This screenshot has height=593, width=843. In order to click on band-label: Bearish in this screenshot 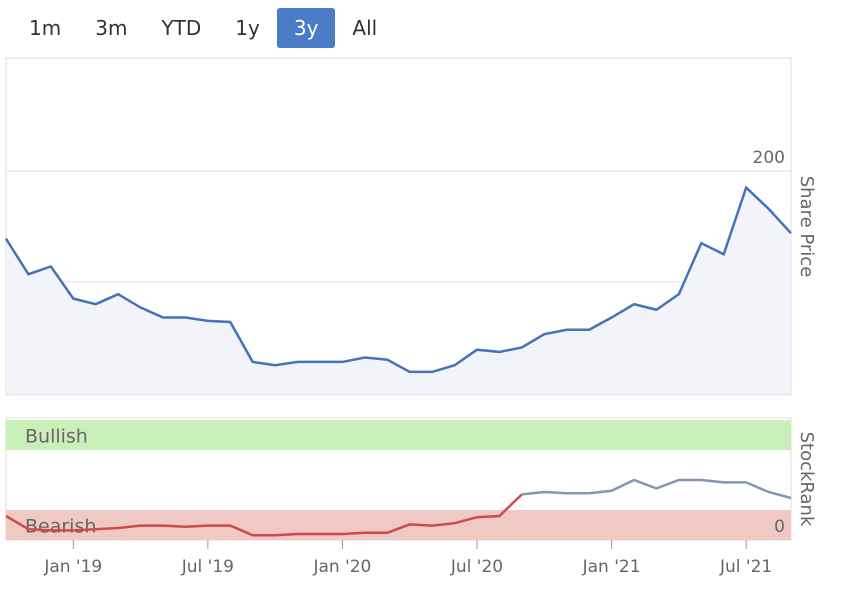, I will do `click(60, 527)`.